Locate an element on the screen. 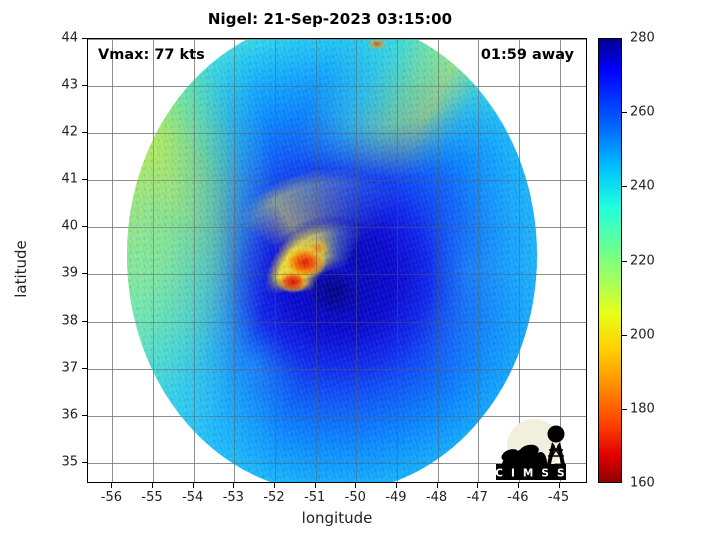  x-tick-label: -52 is located at coordinates (274, 497).